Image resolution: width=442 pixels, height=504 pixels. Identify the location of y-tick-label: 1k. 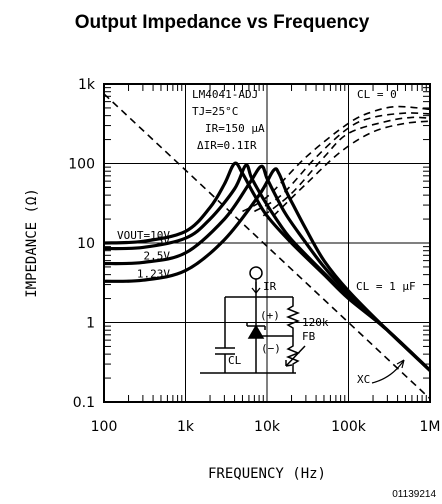
(87, 85).